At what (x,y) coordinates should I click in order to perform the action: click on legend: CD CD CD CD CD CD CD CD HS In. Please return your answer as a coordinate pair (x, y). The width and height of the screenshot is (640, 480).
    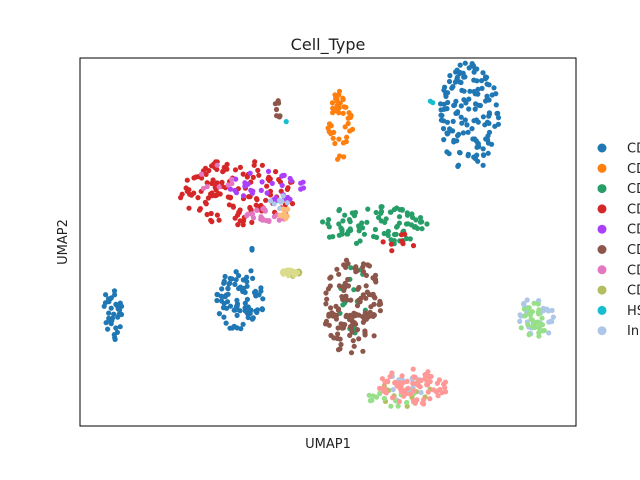
    Looking at the image, I should click on (618, 240).